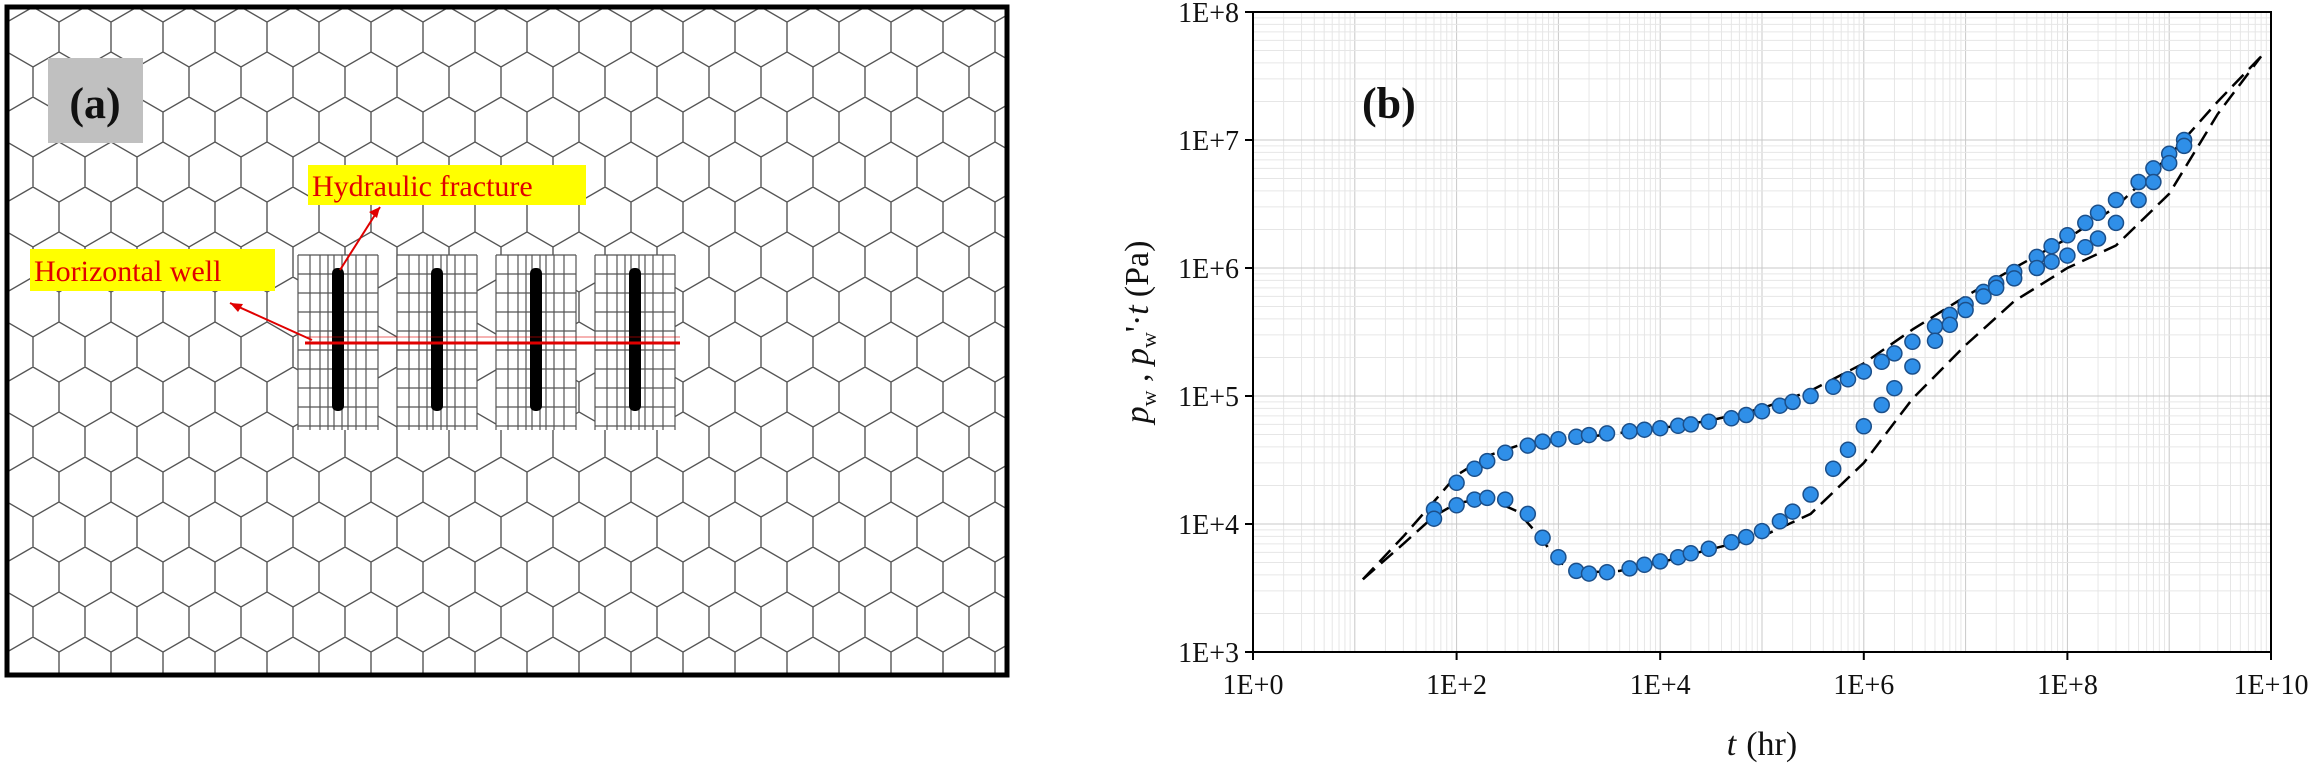  What do you see at coordinates (422, 186) in the screenshot?
I see `hydraulic-fracture-label: Hydraulic fracture` at bounding box center [422, 186].